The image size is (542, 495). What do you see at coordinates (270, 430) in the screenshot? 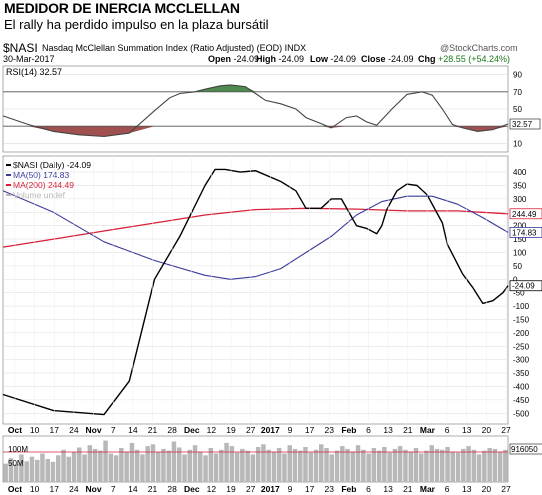
I see `x-tick-label: 2017` at bounding box center [270, 430].